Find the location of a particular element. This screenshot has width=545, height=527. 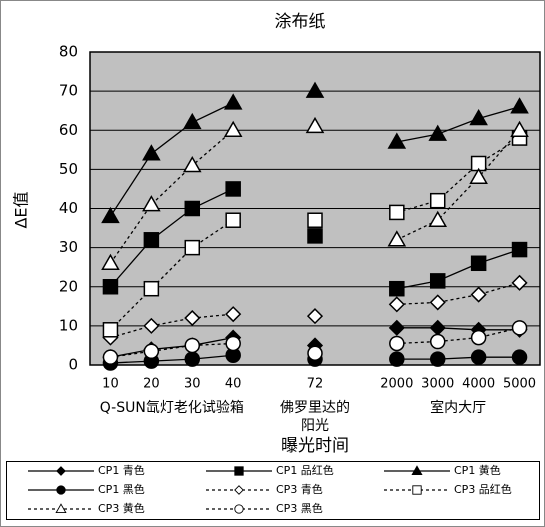

legend-label: CP1 黄色 is located at coordinates (477, 470).